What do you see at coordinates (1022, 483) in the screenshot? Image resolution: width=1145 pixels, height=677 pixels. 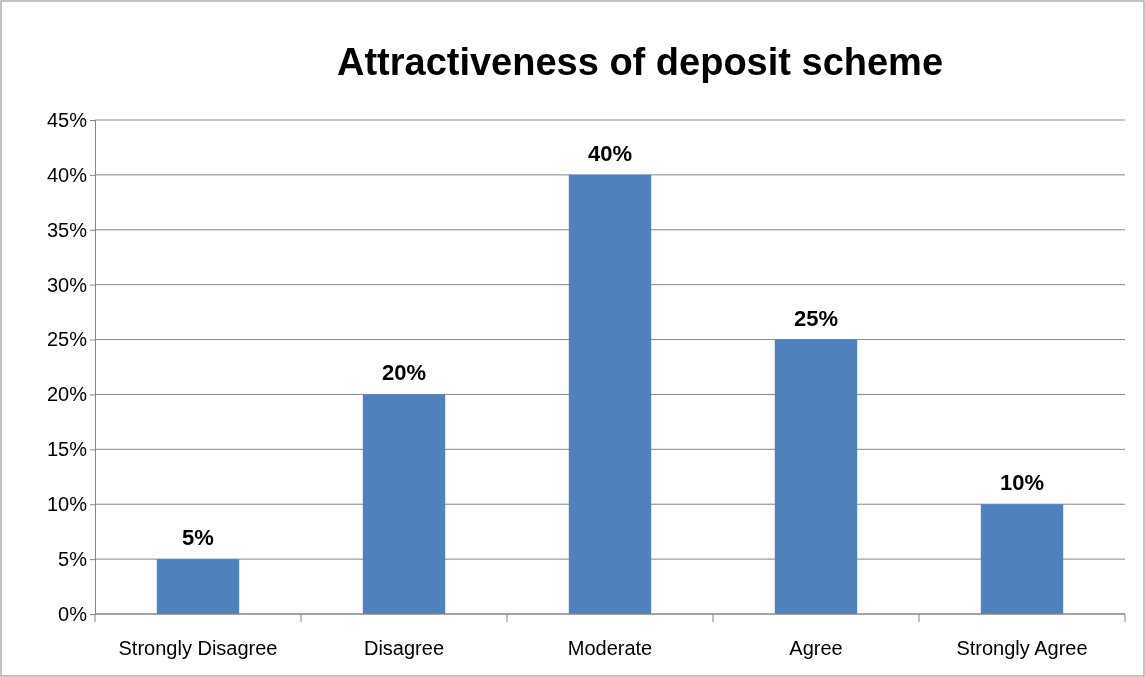 I see `data-label: 10%` at bounding box center [1022, 483].